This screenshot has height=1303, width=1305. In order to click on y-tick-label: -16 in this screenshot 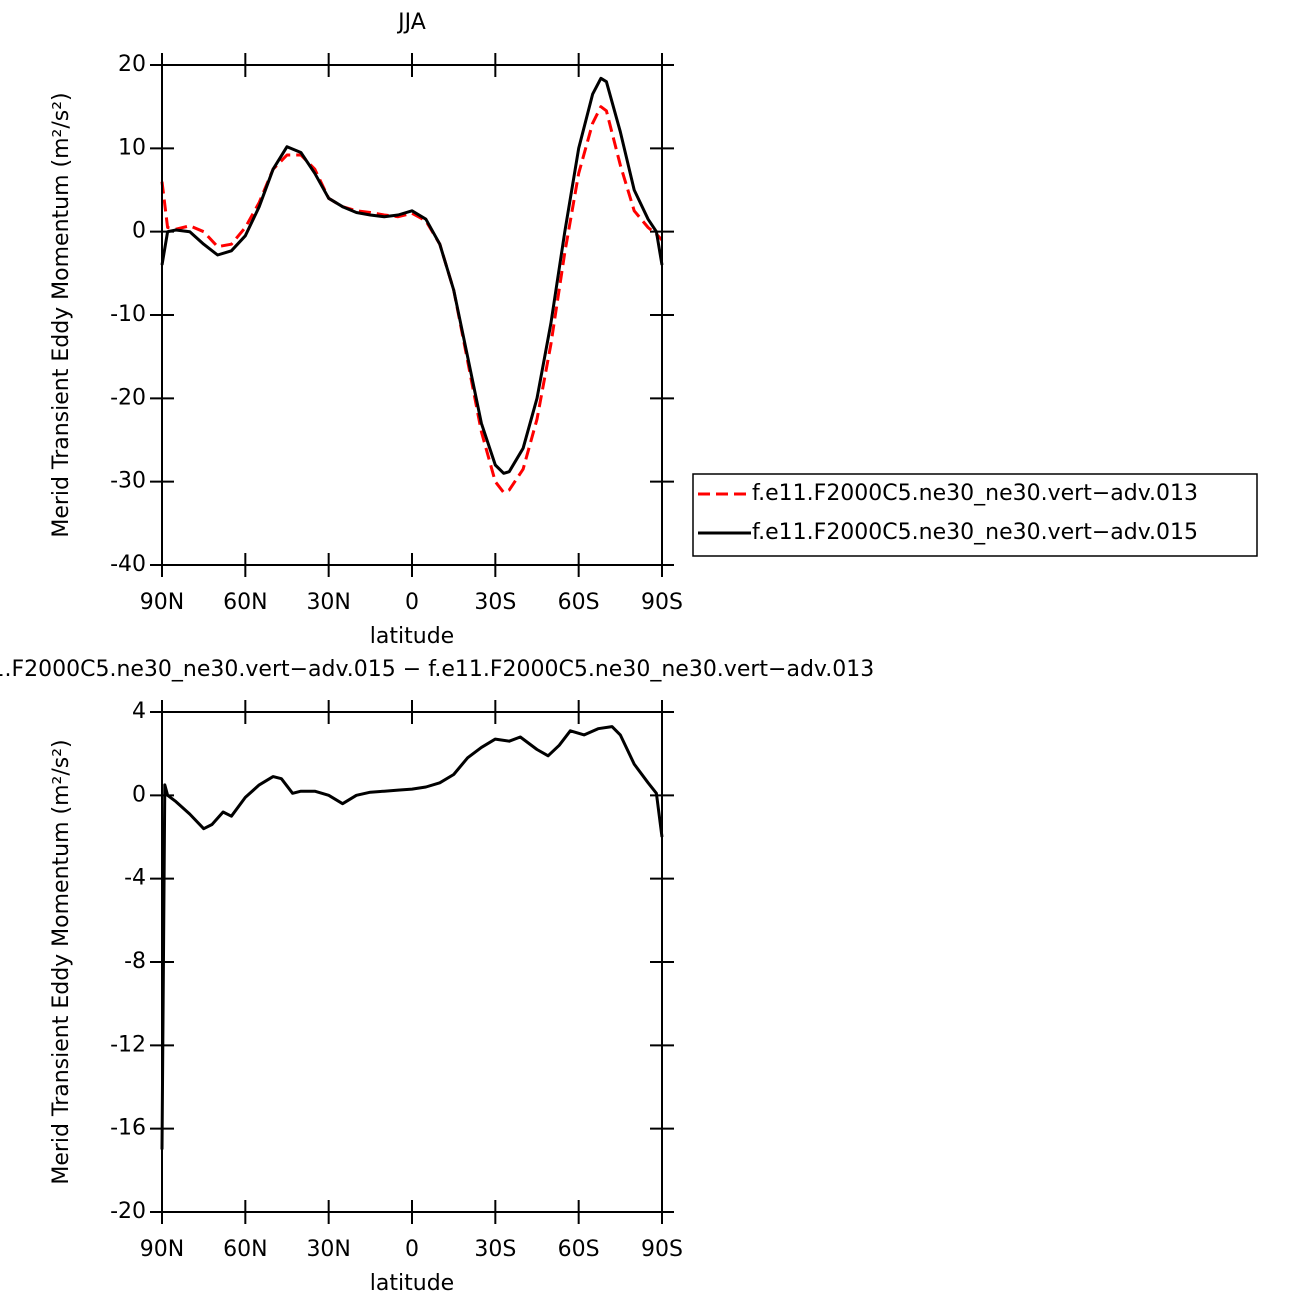, I will do `click(128, 1128)`.